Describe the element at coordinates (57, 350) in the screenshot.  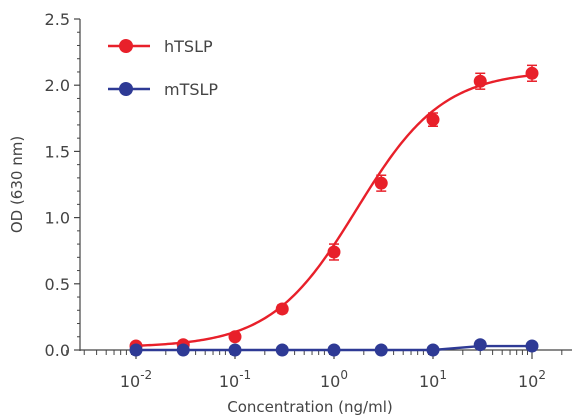
I see `y-tick-label: 0.0` at that location.